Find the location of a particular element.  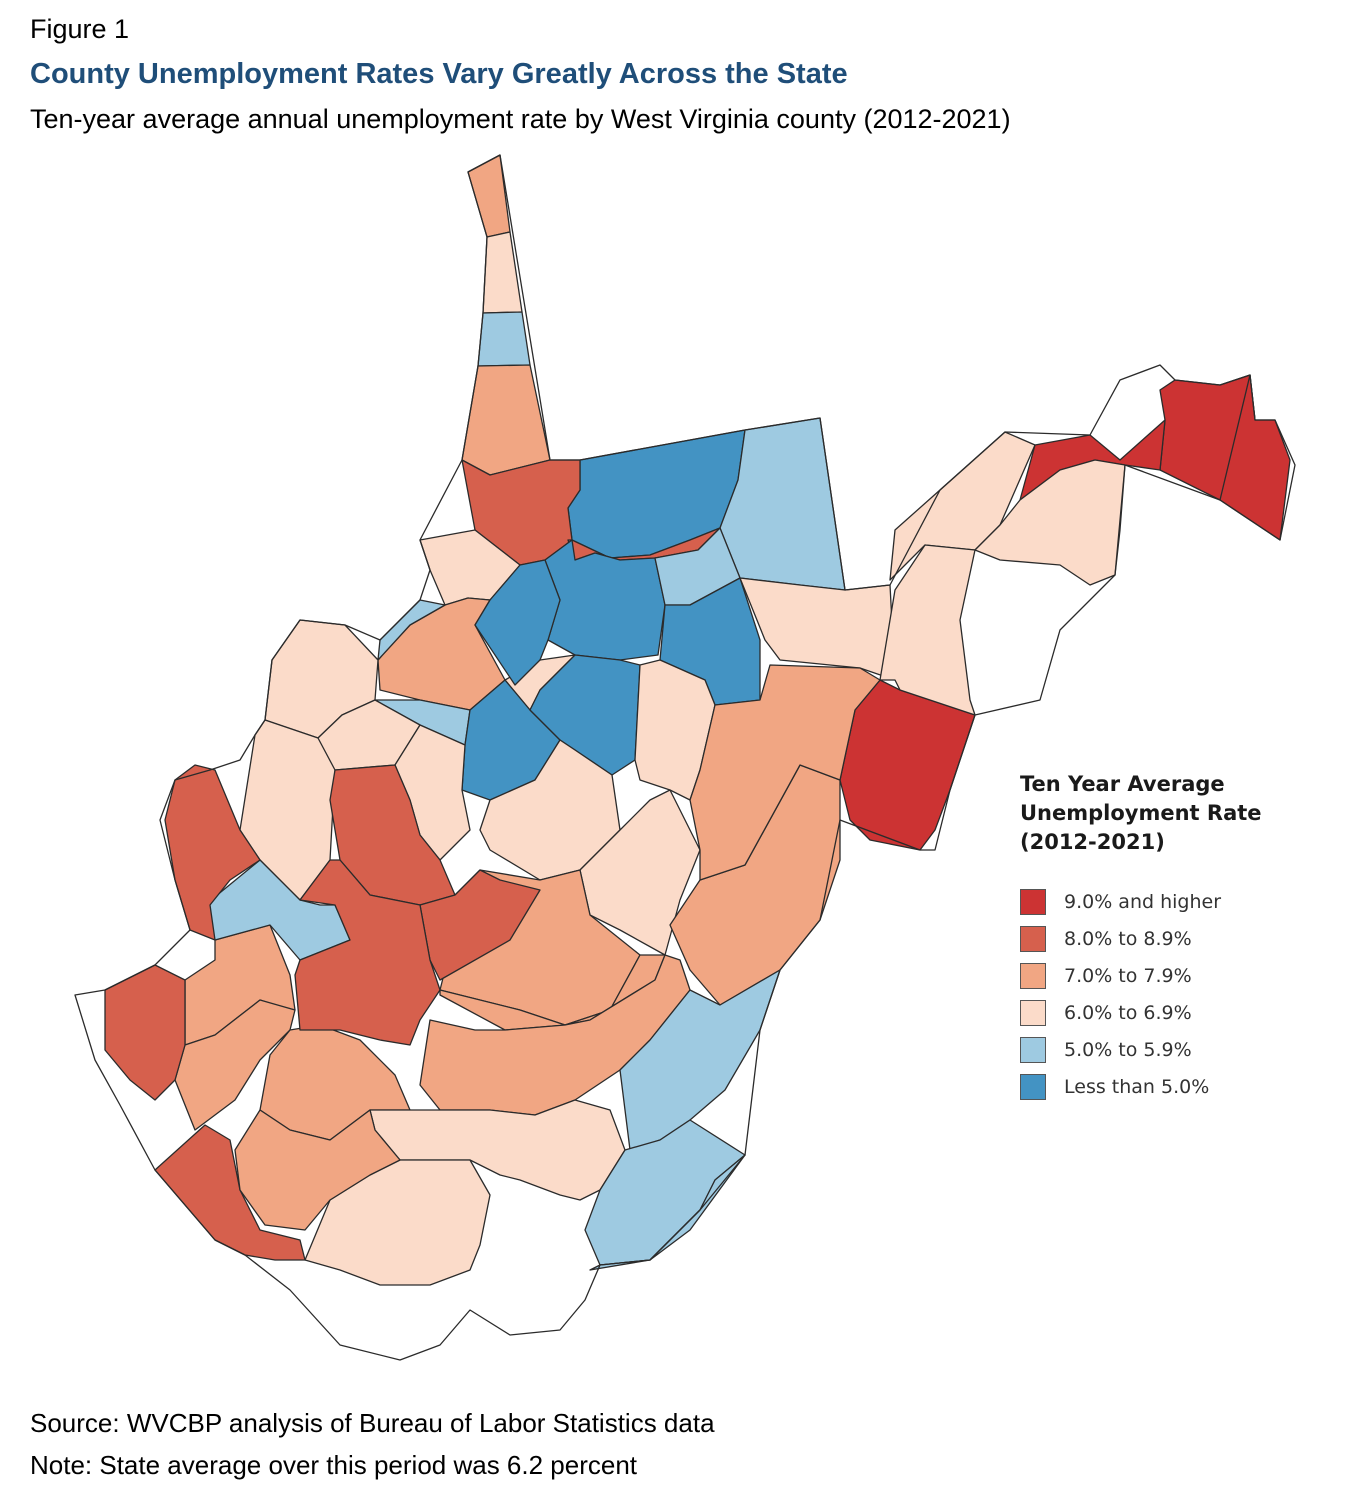

county-upshur is located at coordinates (585, 715).